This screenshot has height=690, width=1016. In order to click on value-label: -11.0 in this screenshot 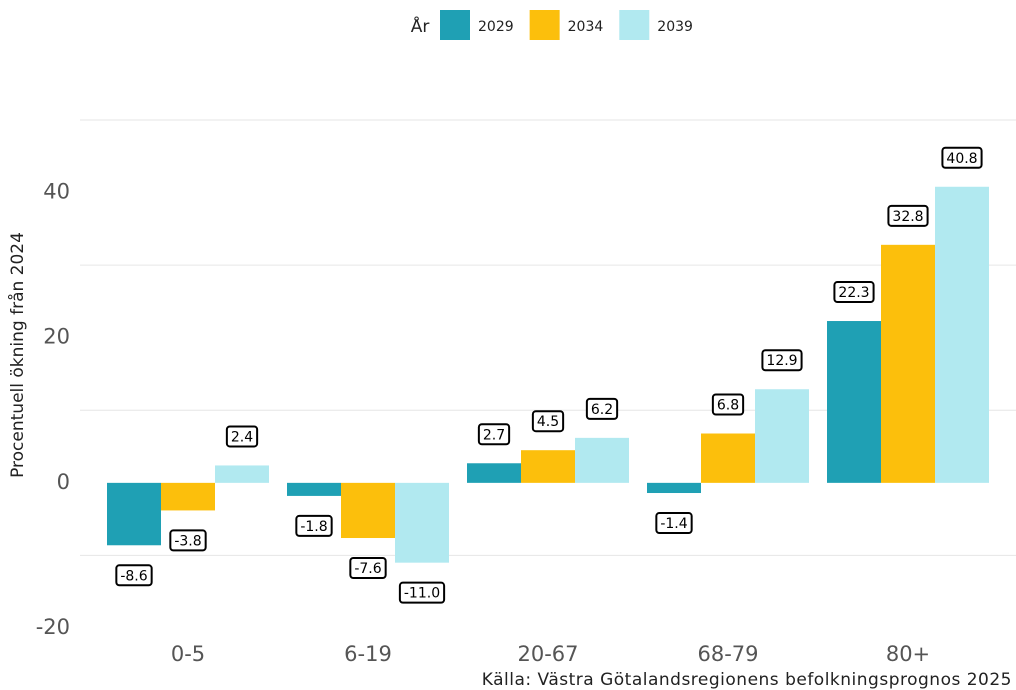, I will do `click(422, 592)`.